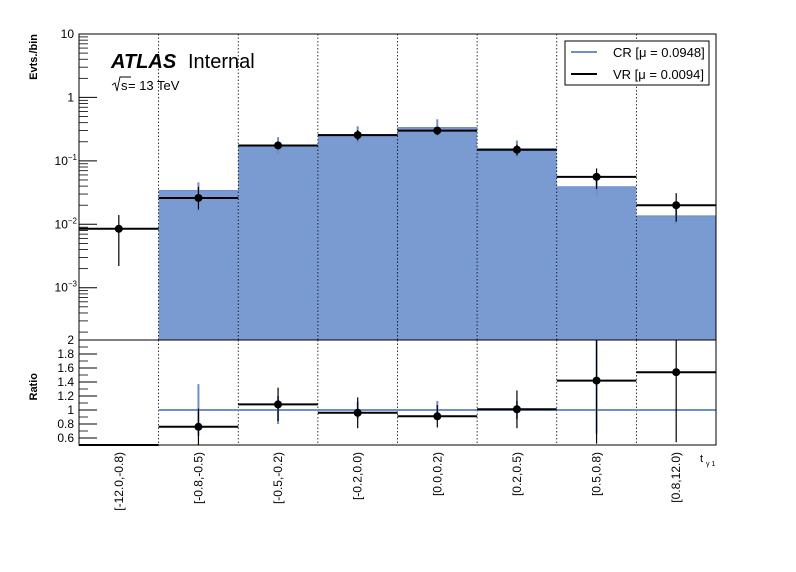 This screenshot has height=572, width=796. Describe the element at coordinates (124, 85) in the screenshot. I see `energy-label-s: s` at that location.